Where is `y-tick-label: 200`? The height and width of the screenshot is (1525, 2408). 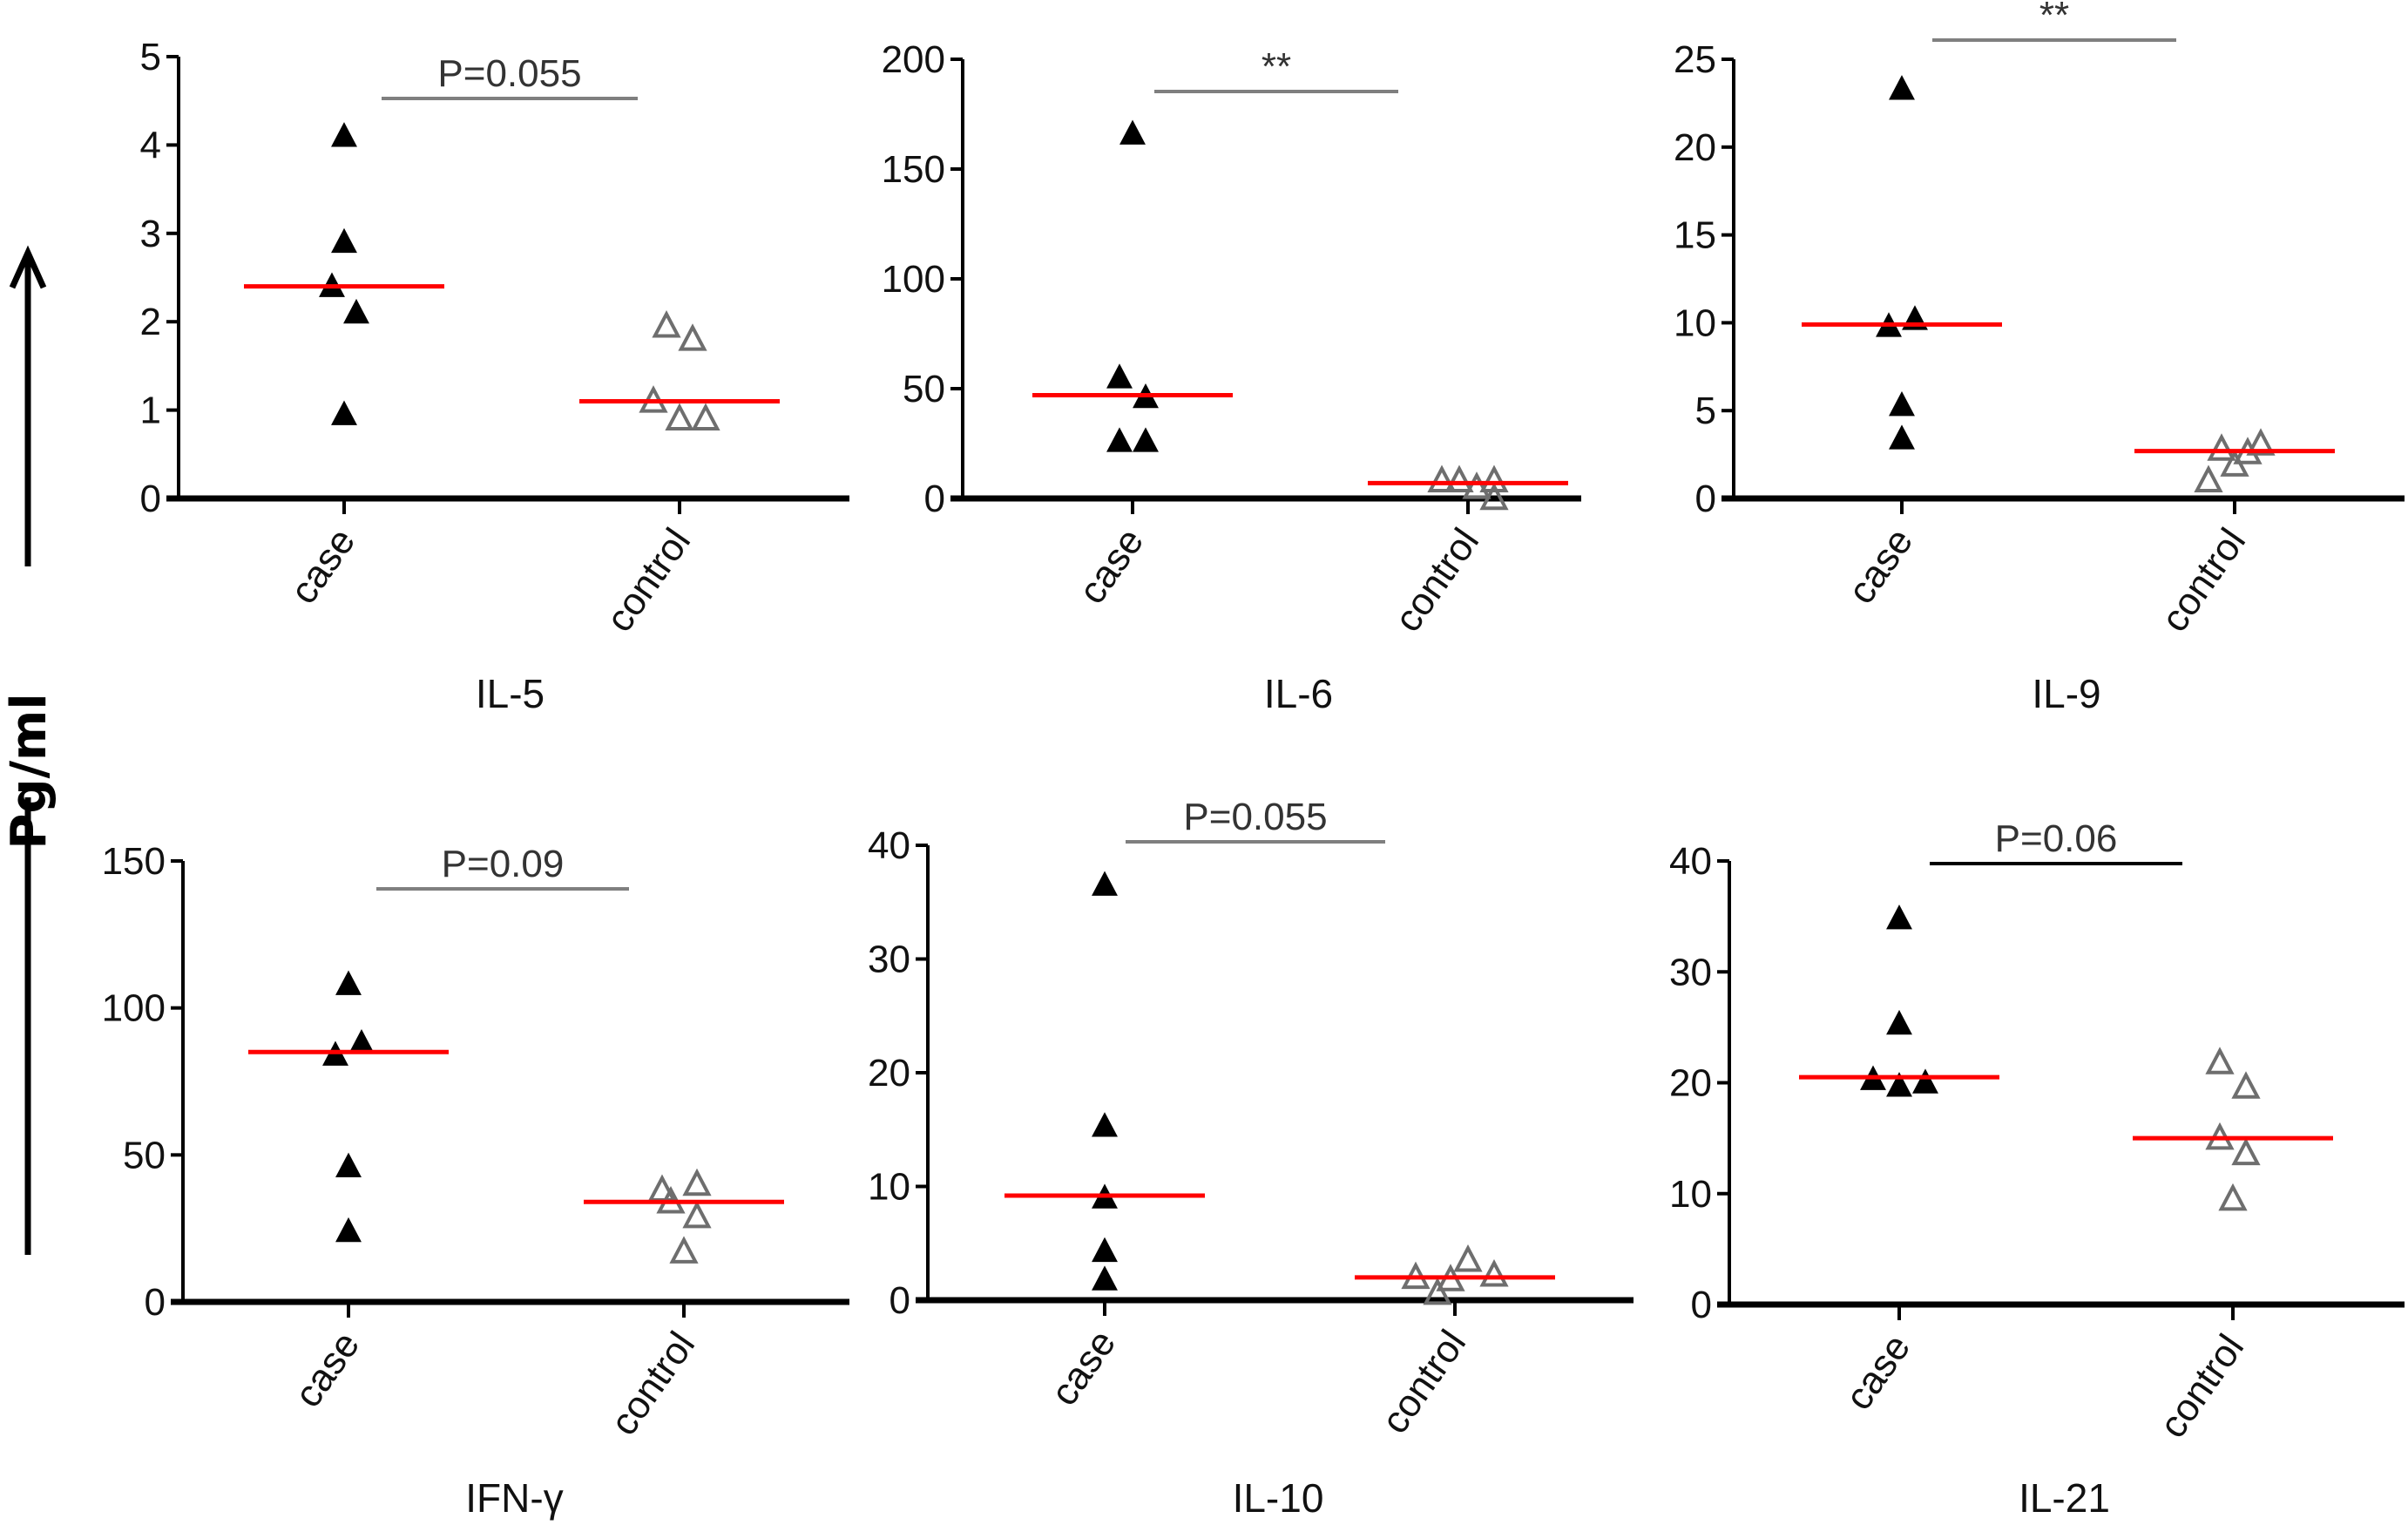
y-tick-label: 200 is located at coordinates (913, 59).